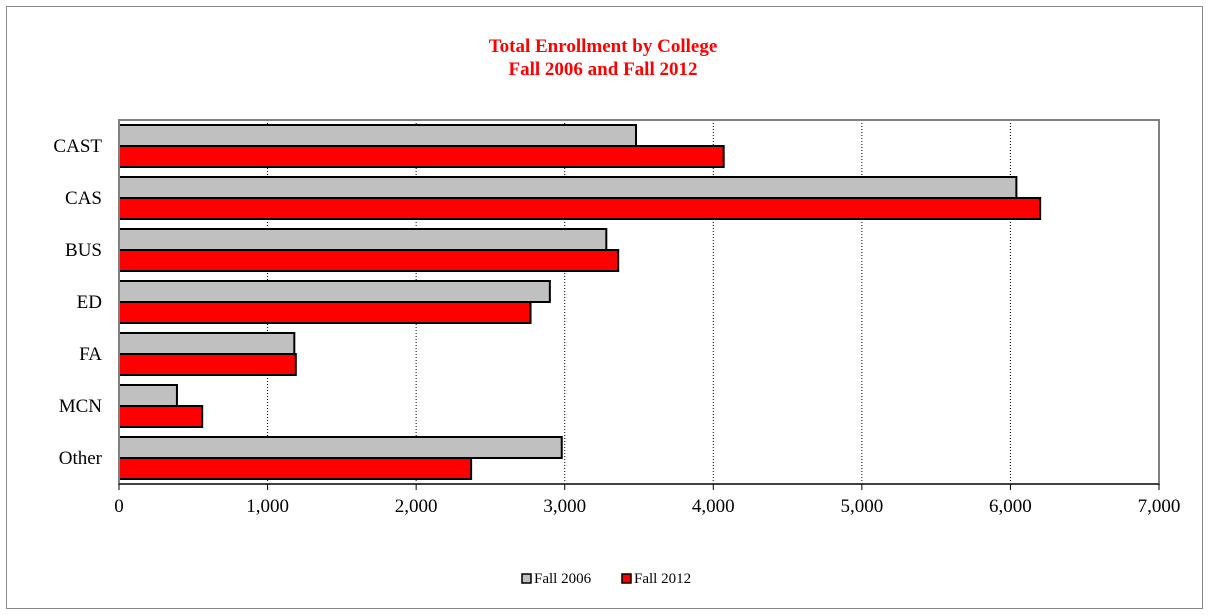 Image resolution: width=1209 pixels, height=615 pixels. I want to click on y-tick-label: BUS, so click(83, 250).